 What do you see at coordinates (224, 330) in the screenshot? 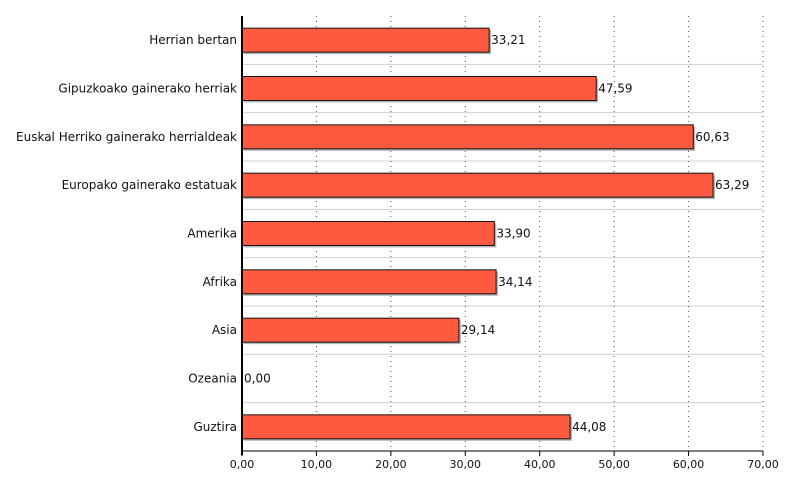
I see `category-label: Asia` at bounding box center [224, 330].